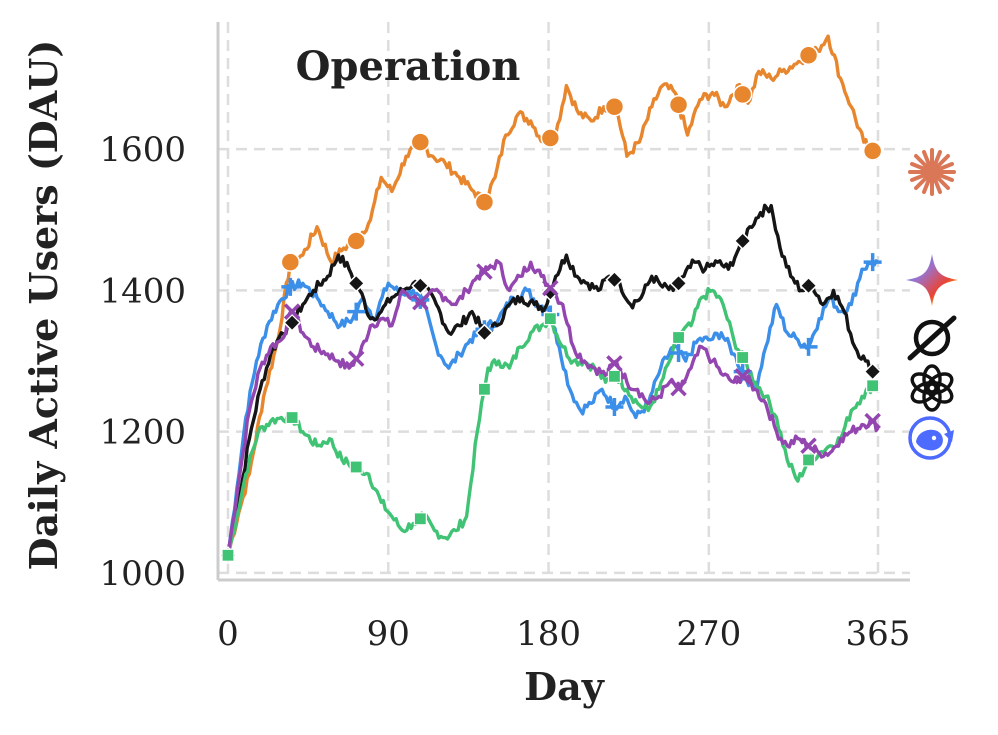  I want to click on y-tick-label: 1200, so click(142, 433).